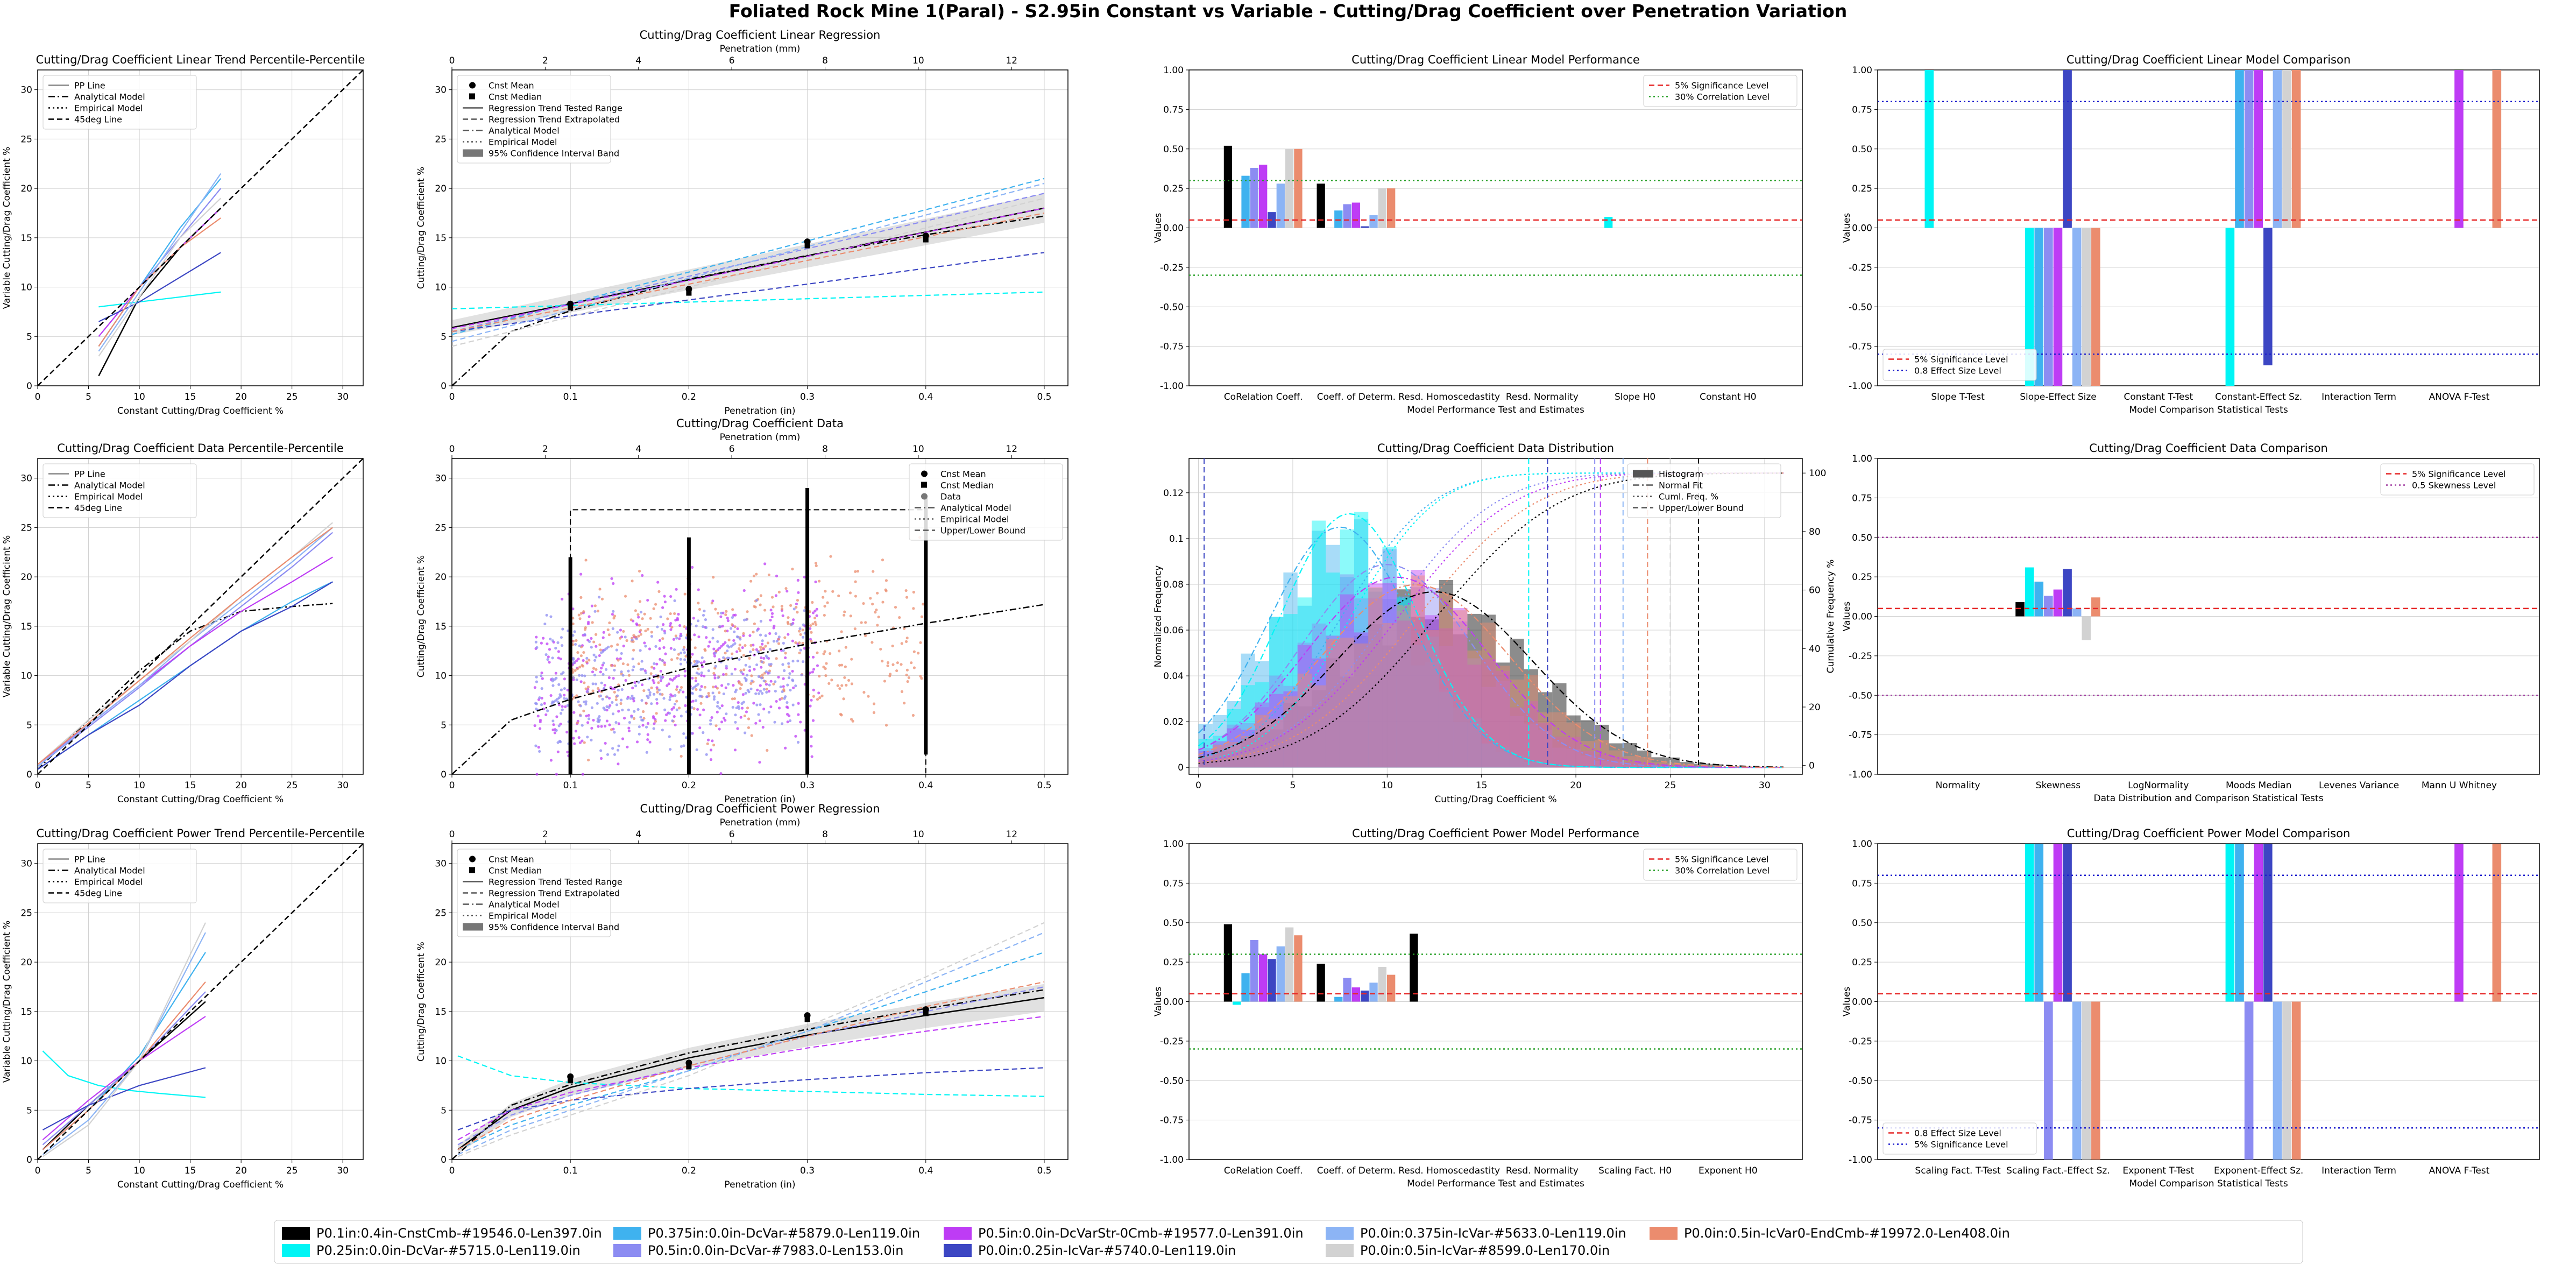 Image resolution: width=2576 pixels, height=1272 pixels. Describe the element at coordinates (26, 527) in the screenshot. I see `y-tick-label: 25` at that location.